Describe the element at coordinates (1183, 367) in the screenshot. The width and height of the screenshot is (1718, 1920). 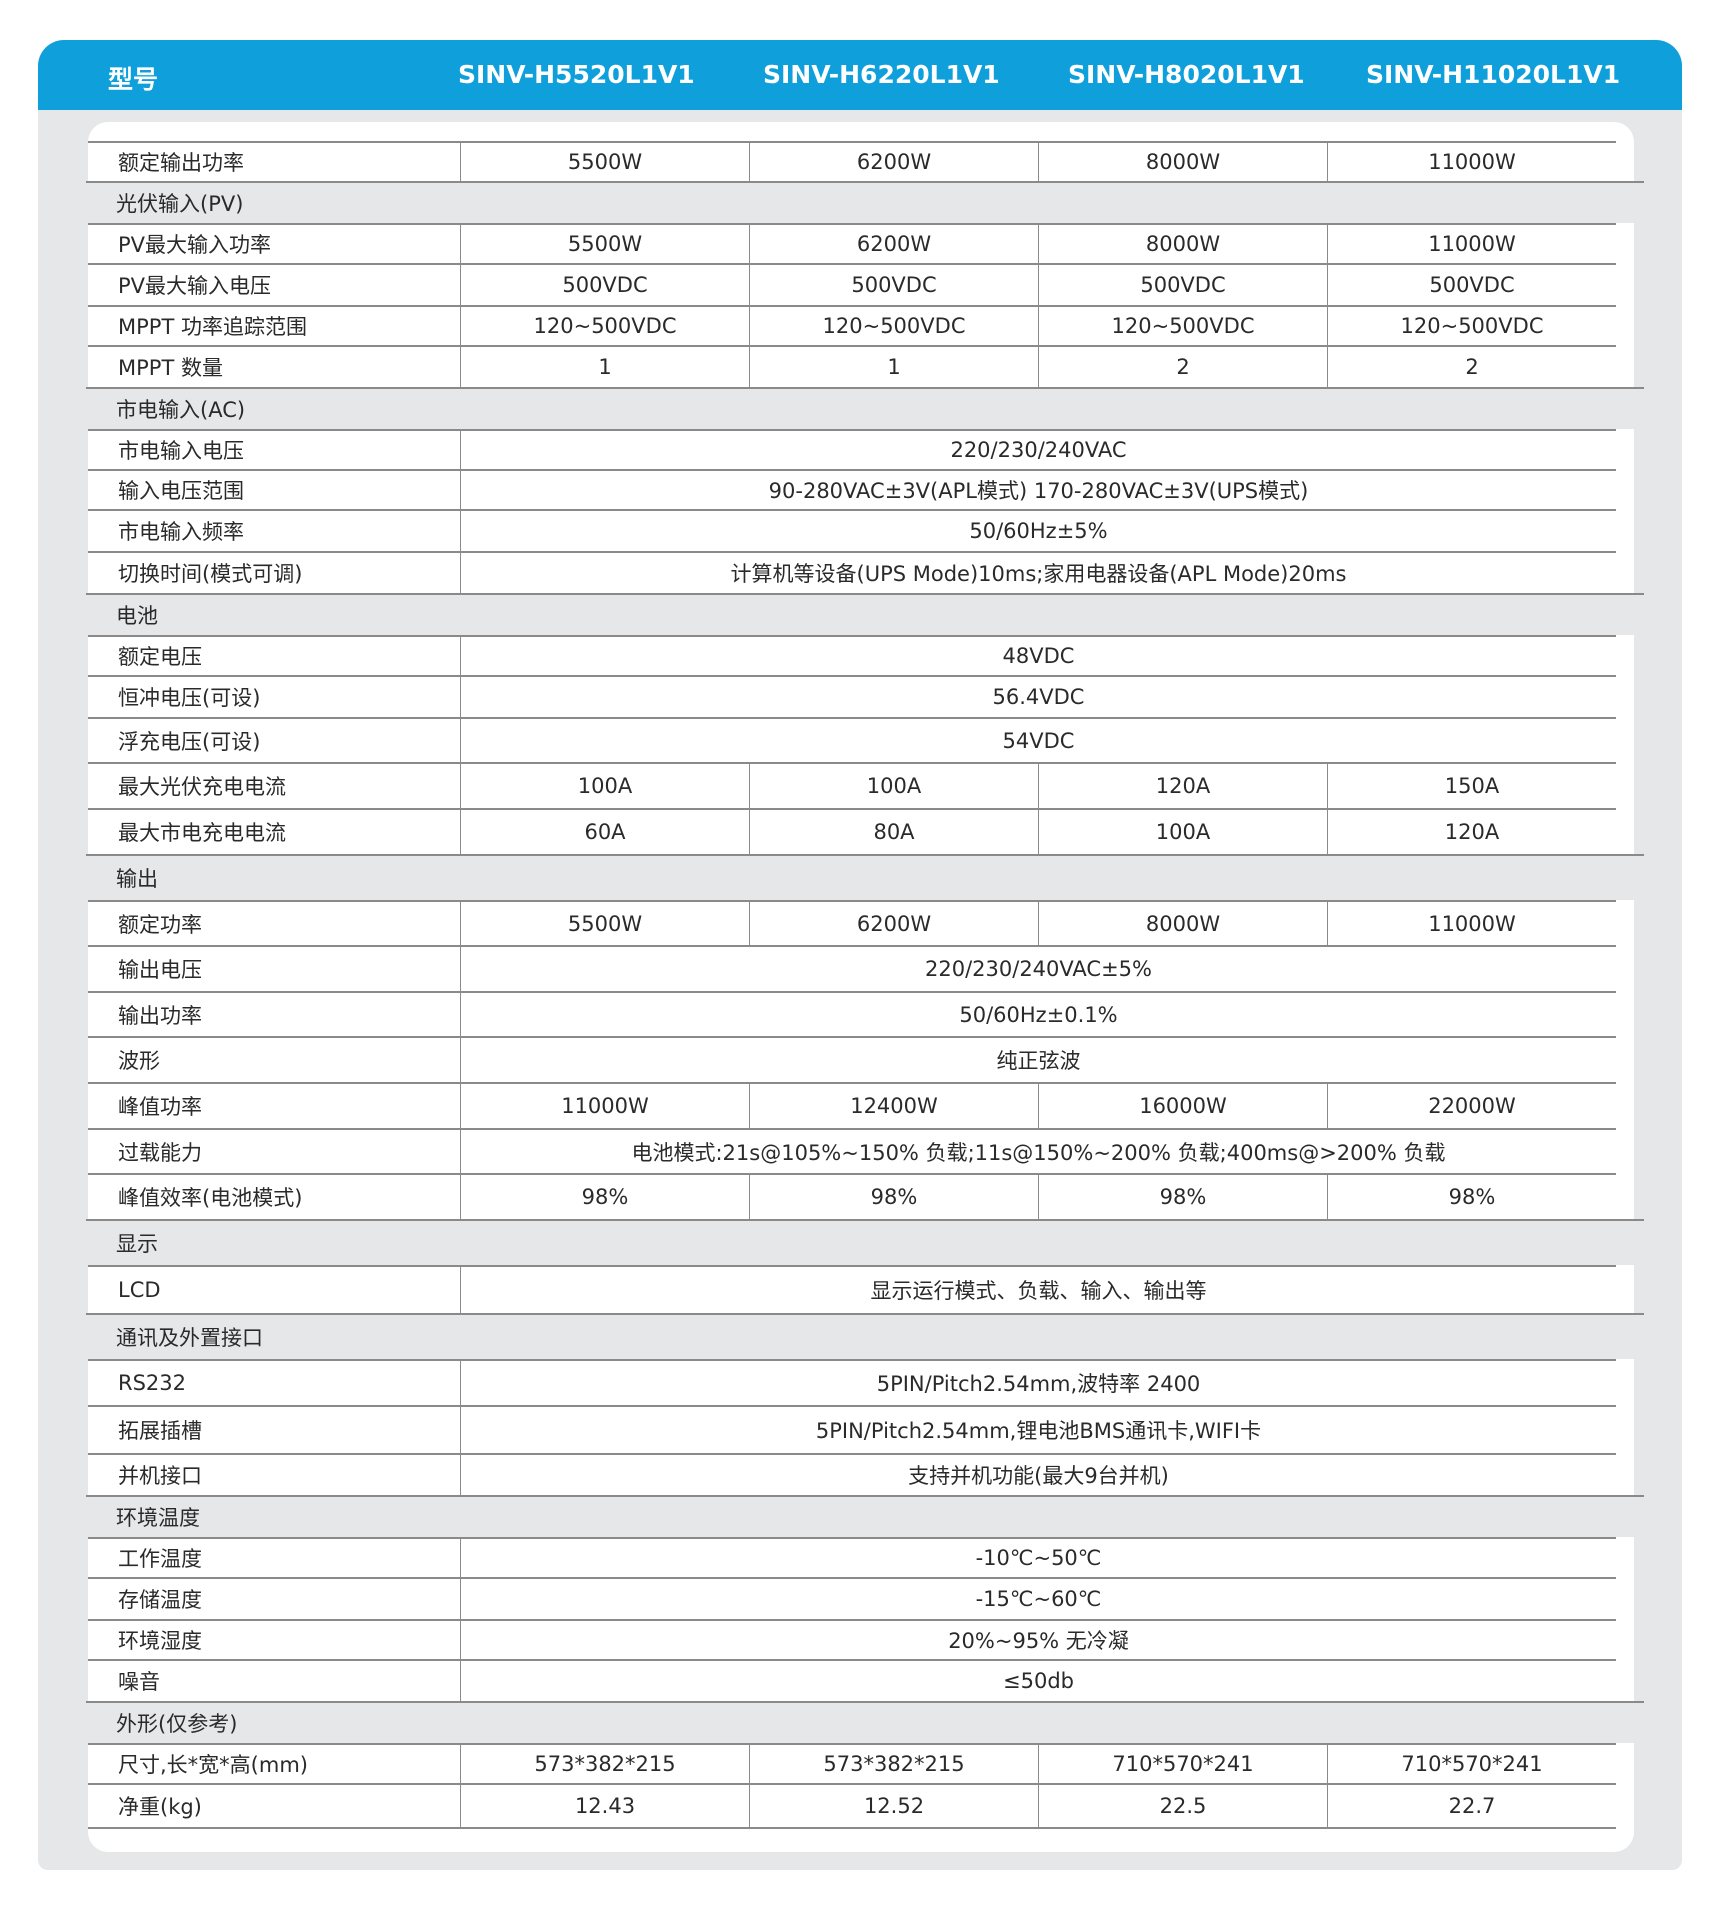
I see `table-cell: 2` at that location.